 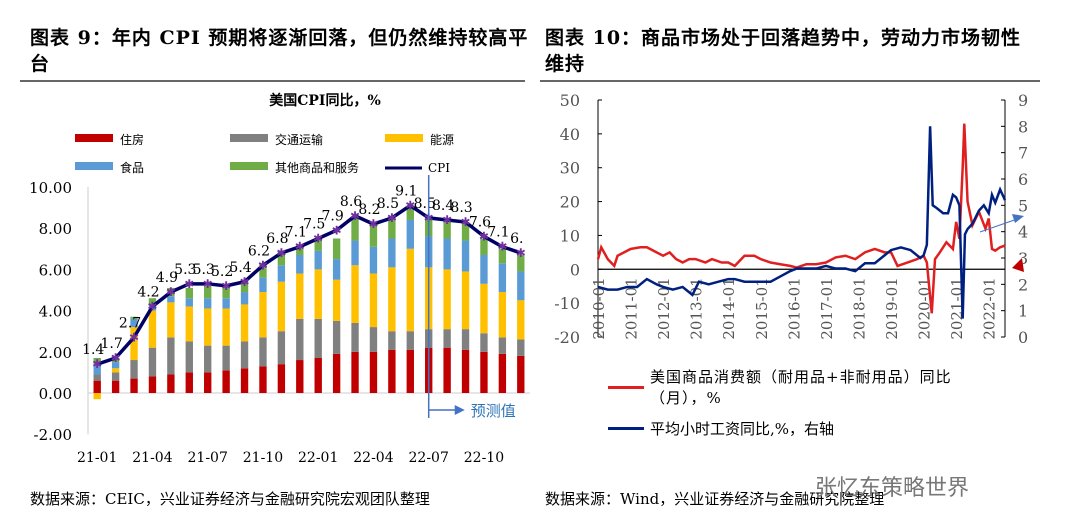 What do you see at coordinates (459, 410) in the screenshot?
I see `forecast-arrow-head` at bounding box center [459, 410].